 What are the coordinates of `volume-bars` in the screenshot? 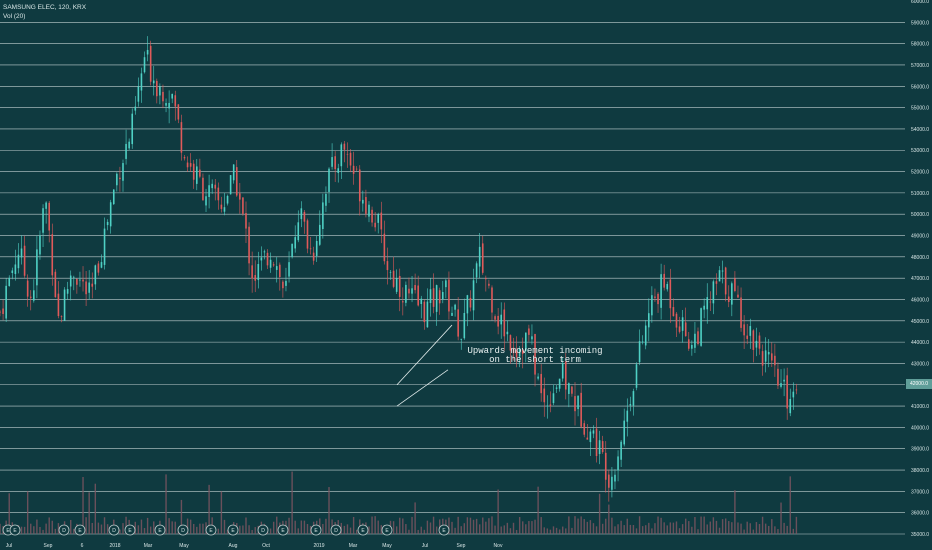 It's located at (399, 502).